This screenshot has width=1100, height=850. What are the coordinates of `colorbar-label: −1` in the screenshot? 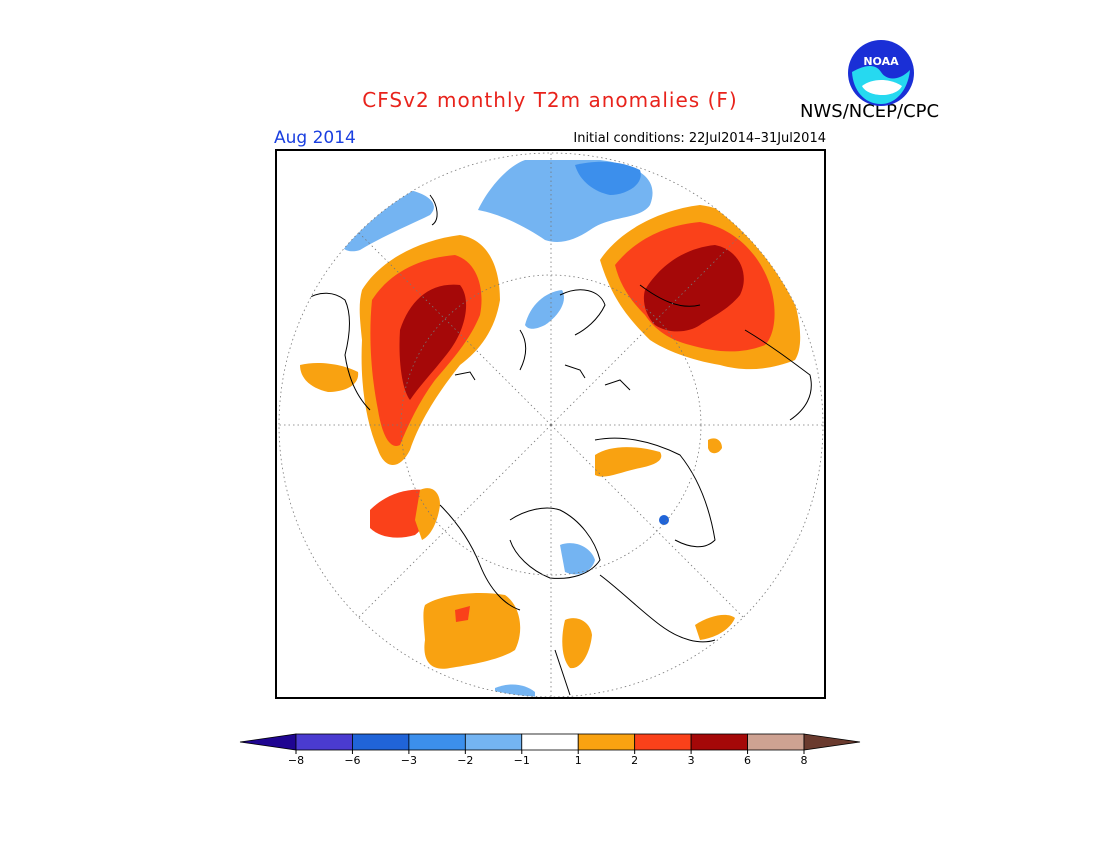 It's located at (522, 760).